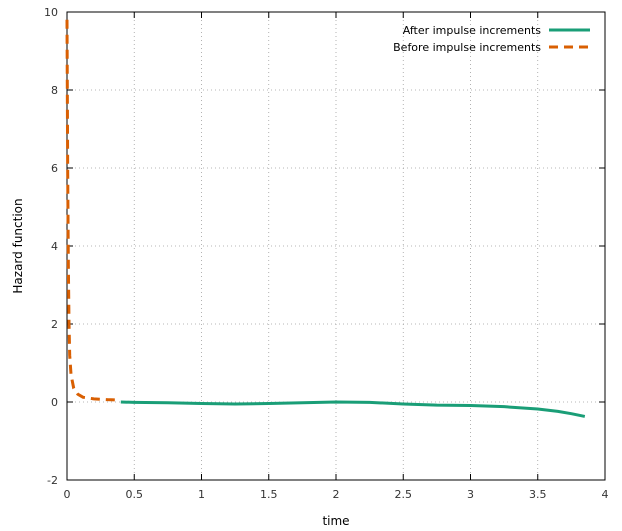 Image resolution: width=622 pixels, height=531 pixels. What do you see at coordinates (605, 494) in the screenshot?
I see `x-tick-label: 4` at bounding box center [605, 494].